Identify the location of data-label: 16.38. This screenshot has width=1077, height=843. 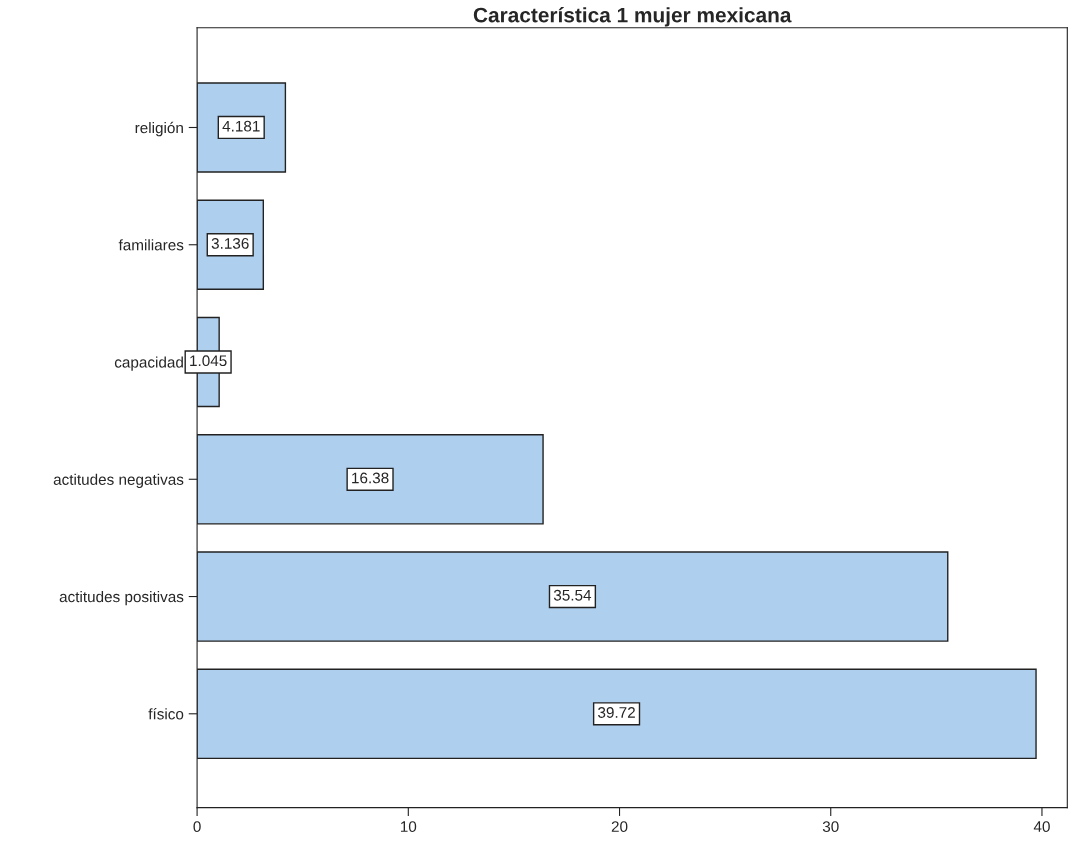
(370, 478).